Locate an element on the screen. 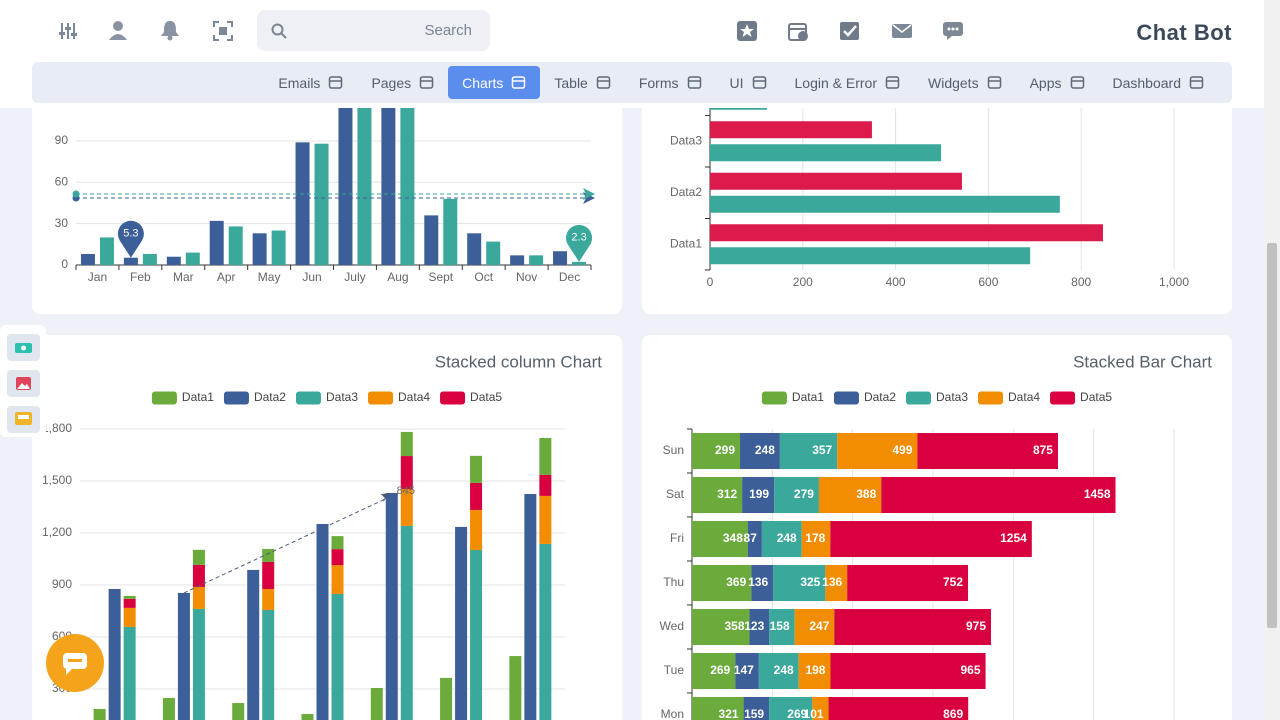  fullscreen-icon is located at coordinates (223, 31).